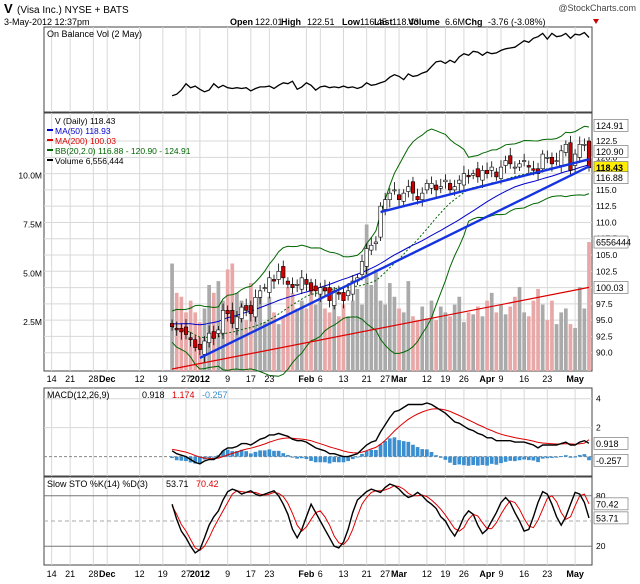  Describe the element at coordinates (93, 379) in the screenshot. I see `x-axis-label: 28` at that location.